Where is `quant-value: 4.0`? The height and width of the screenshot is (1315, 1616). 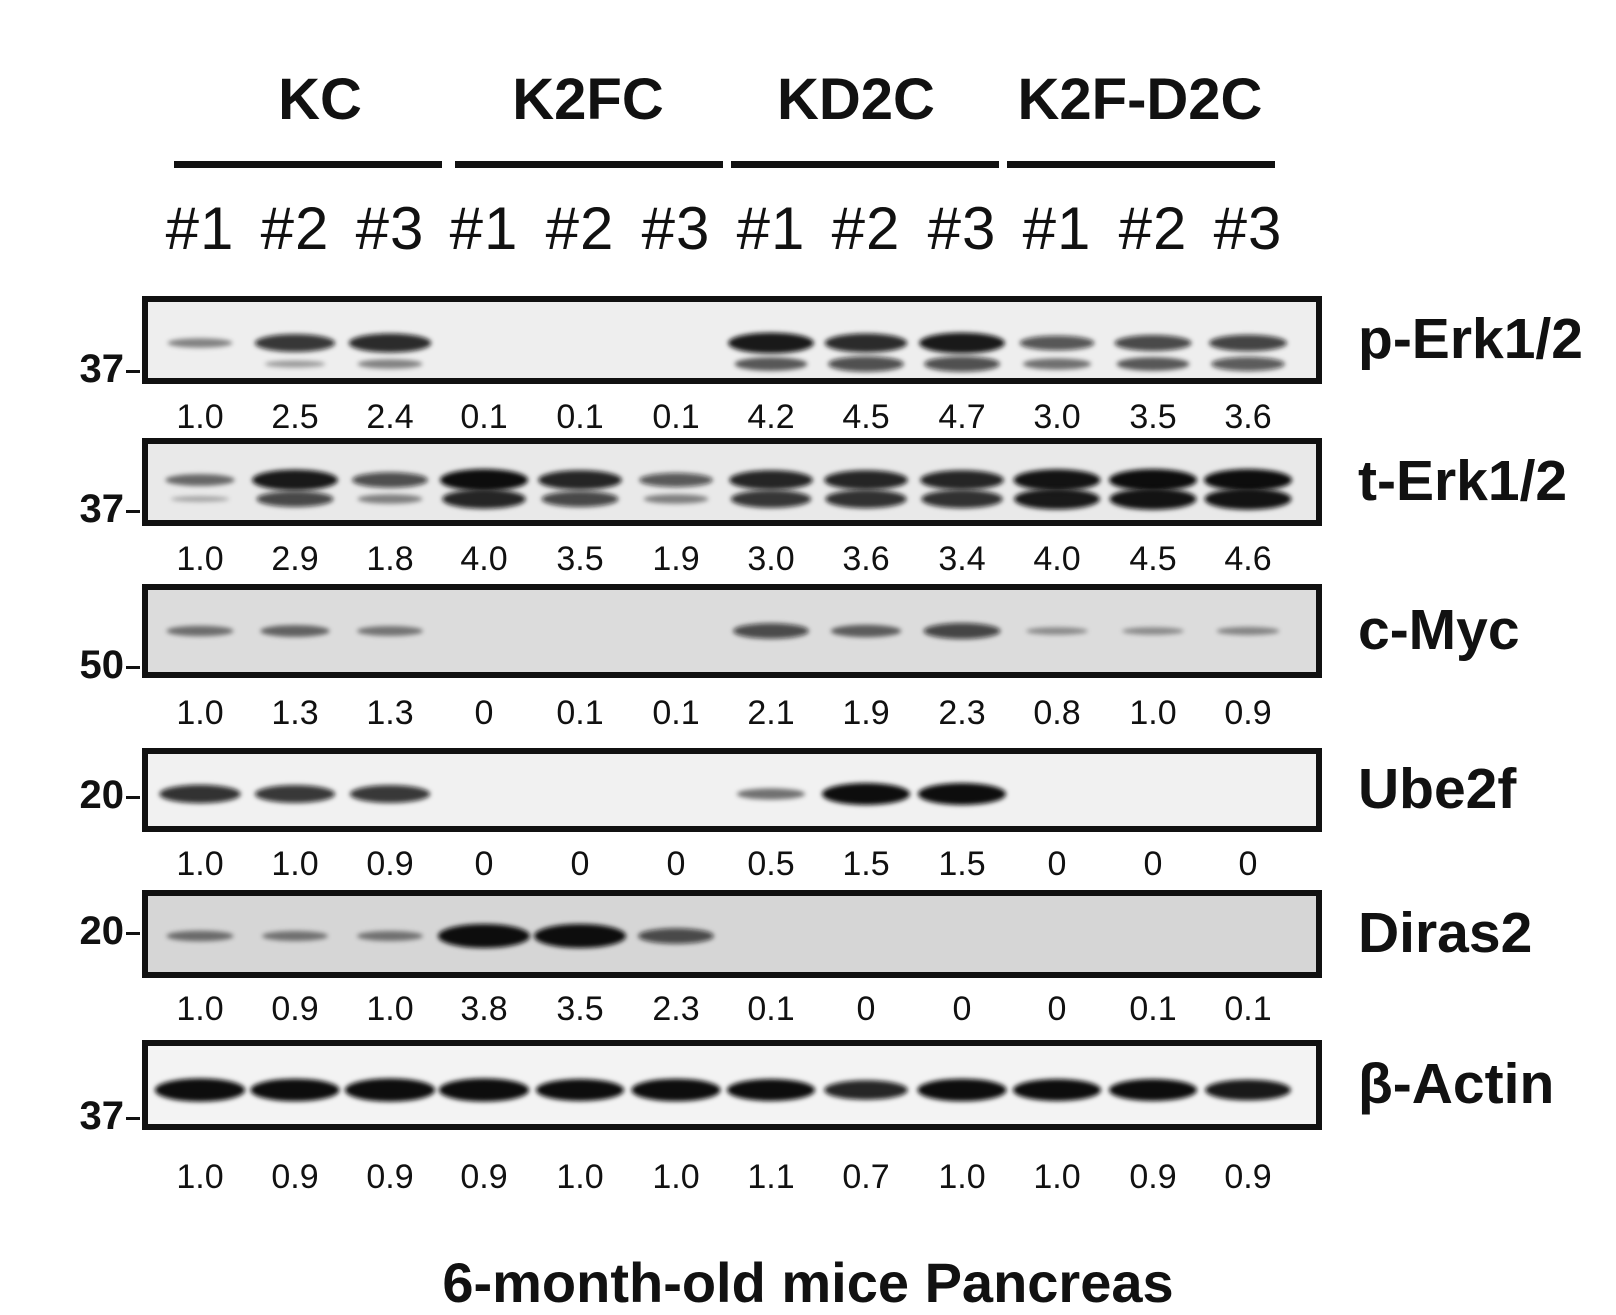 quant-value: 4.0 is located at coordinates (1057, 559).